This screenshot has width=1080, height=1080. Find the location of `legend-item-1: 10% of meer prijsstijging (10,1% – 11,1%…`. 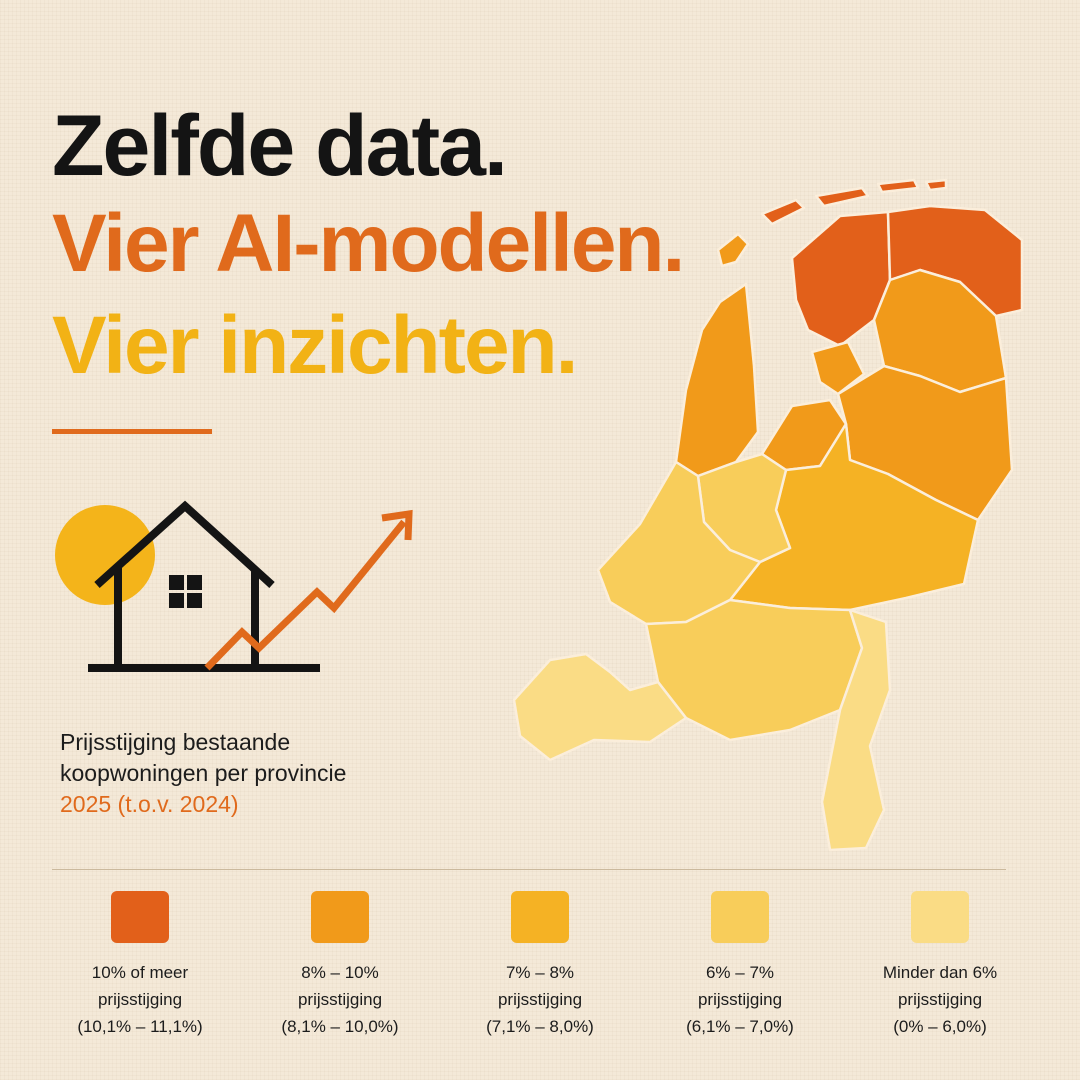

legend-item-1: 10% of meer prijsstijging (10,1% – 11,1%… is located at coordinates (140, 964).